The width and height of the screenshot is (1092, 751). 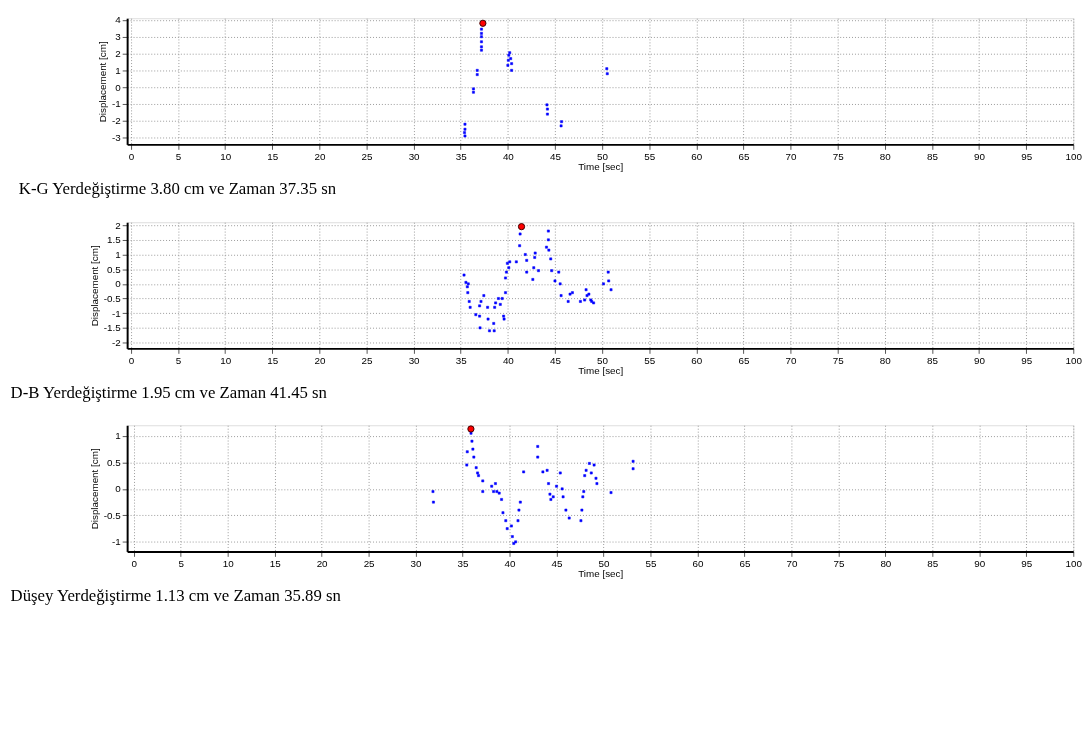 What do you see at coordinates (118, 284) in the screenshot?
I see `y-tick-label: 0` at bounding box center [118, 284].